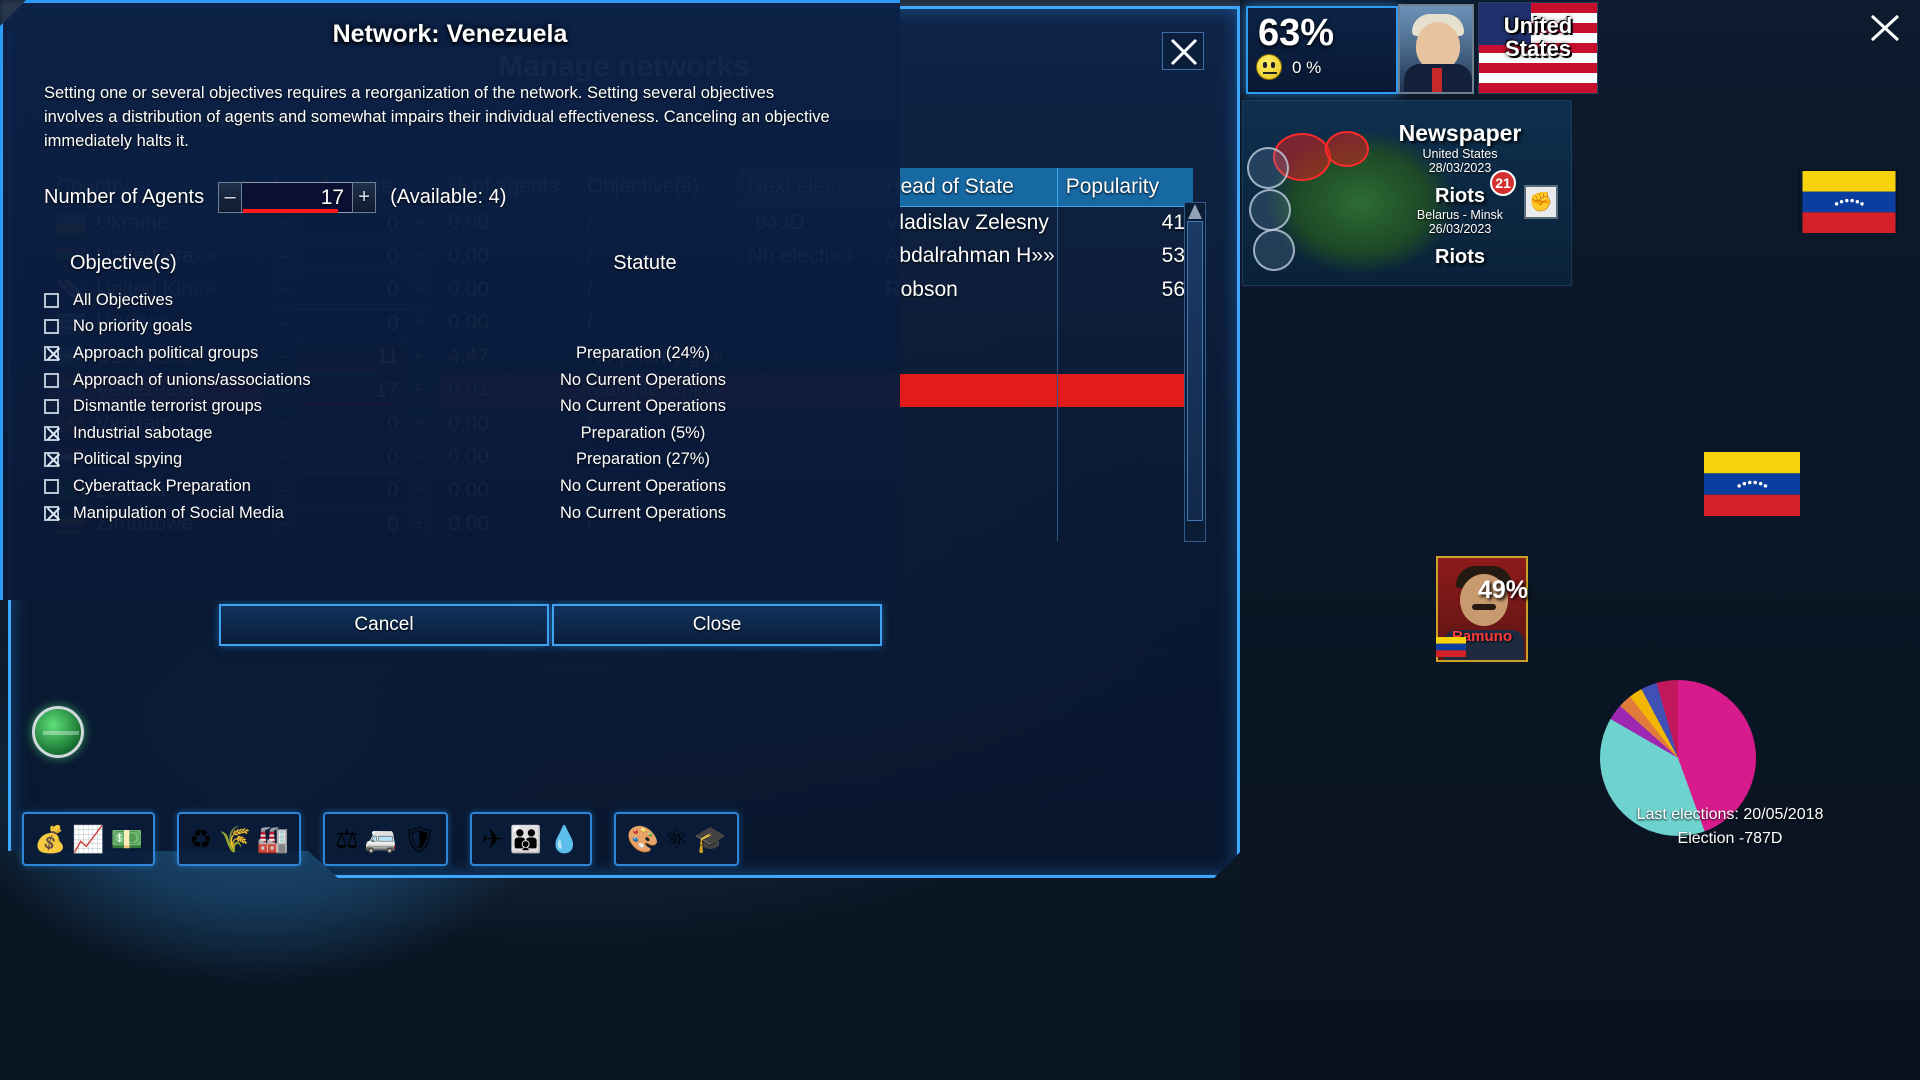 Image resolution: width=1920 pixels, height=1080 pixels. Describe the element at coordinates (178, 512) in the screenshot. I see `objective-label: Manipulation of Social Media` at that location.